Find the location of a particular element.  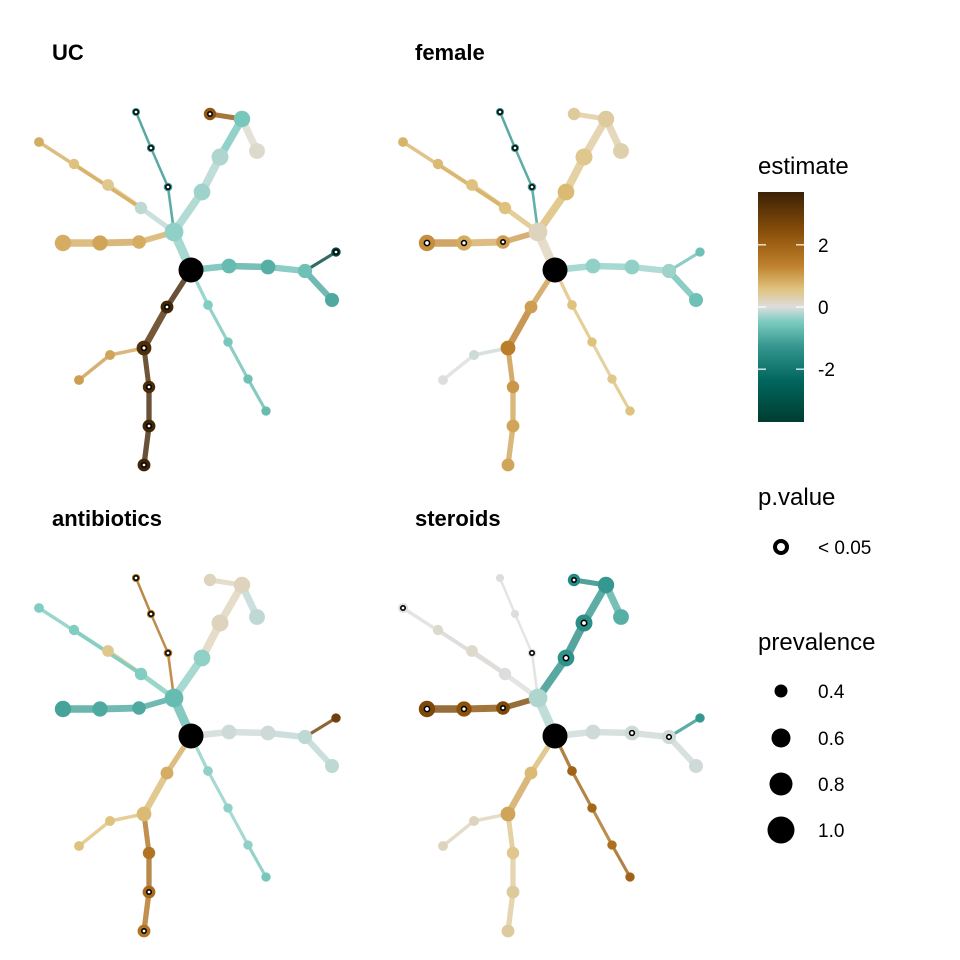

colorbar-tick-label: 0 is located at coordinates (823, 308).